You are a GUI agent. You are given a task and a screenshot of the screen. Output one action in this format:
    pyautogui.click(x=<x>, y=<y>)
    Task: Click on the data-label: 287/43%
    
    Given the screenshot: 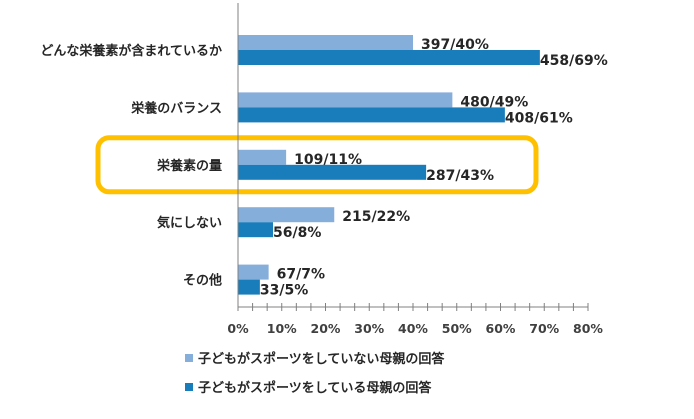 What is the action you would take?
    pyautogui.click(x=460, y=176)
    